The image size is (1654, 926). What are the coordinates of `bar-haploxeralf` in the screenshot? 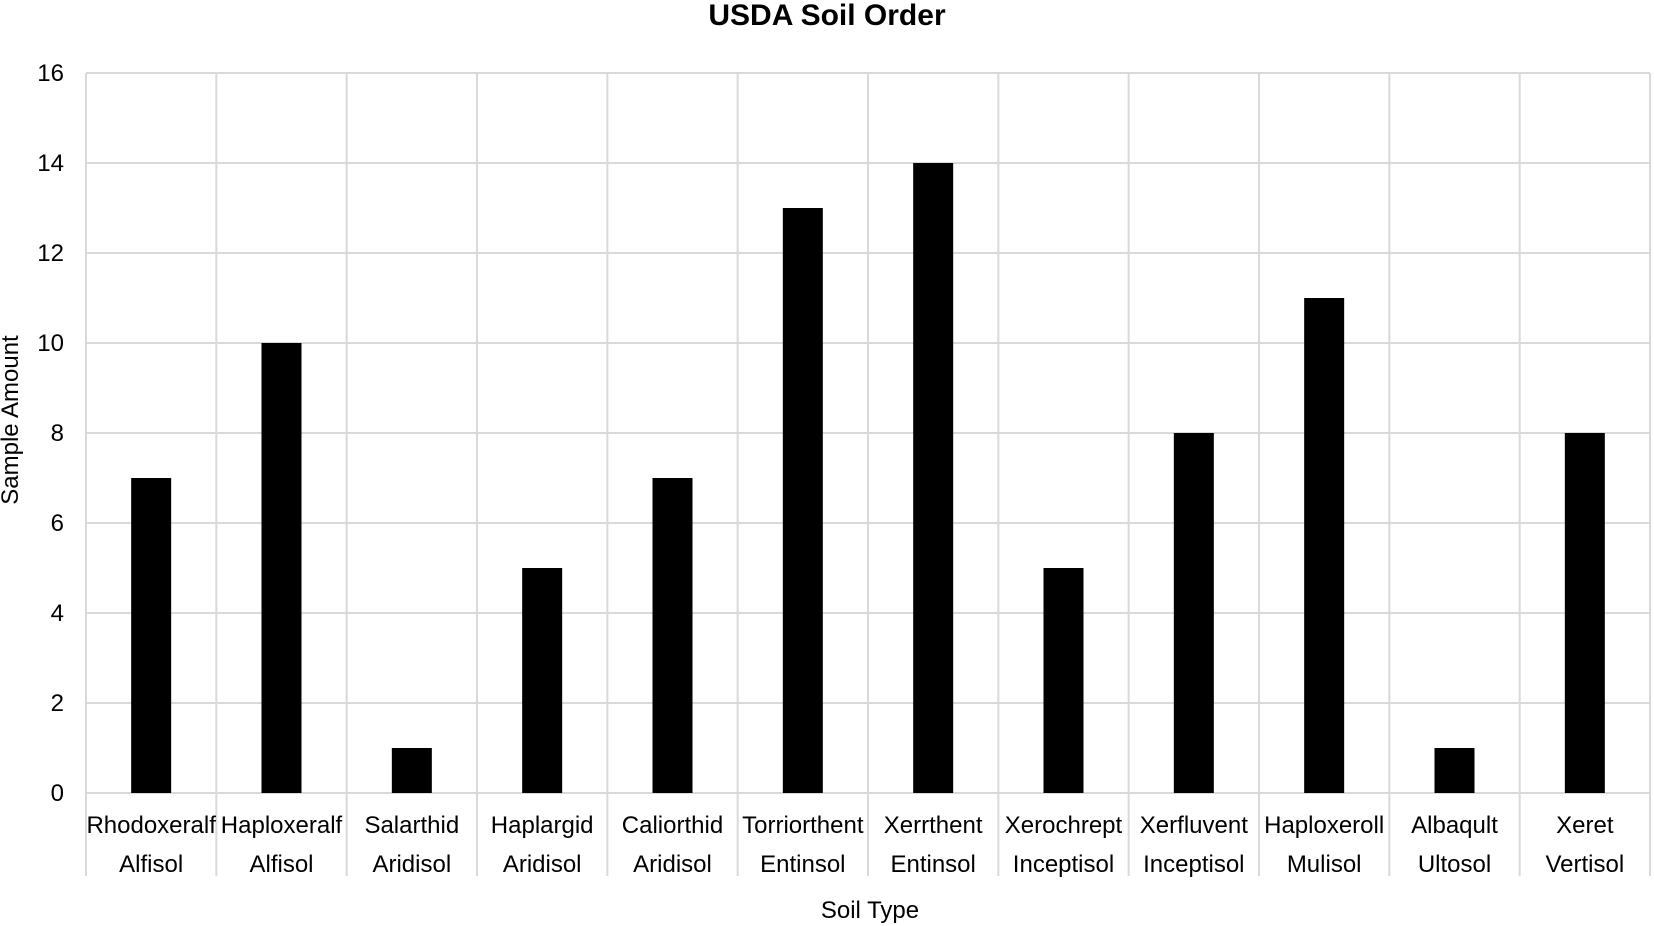 It's located at (281, 568).